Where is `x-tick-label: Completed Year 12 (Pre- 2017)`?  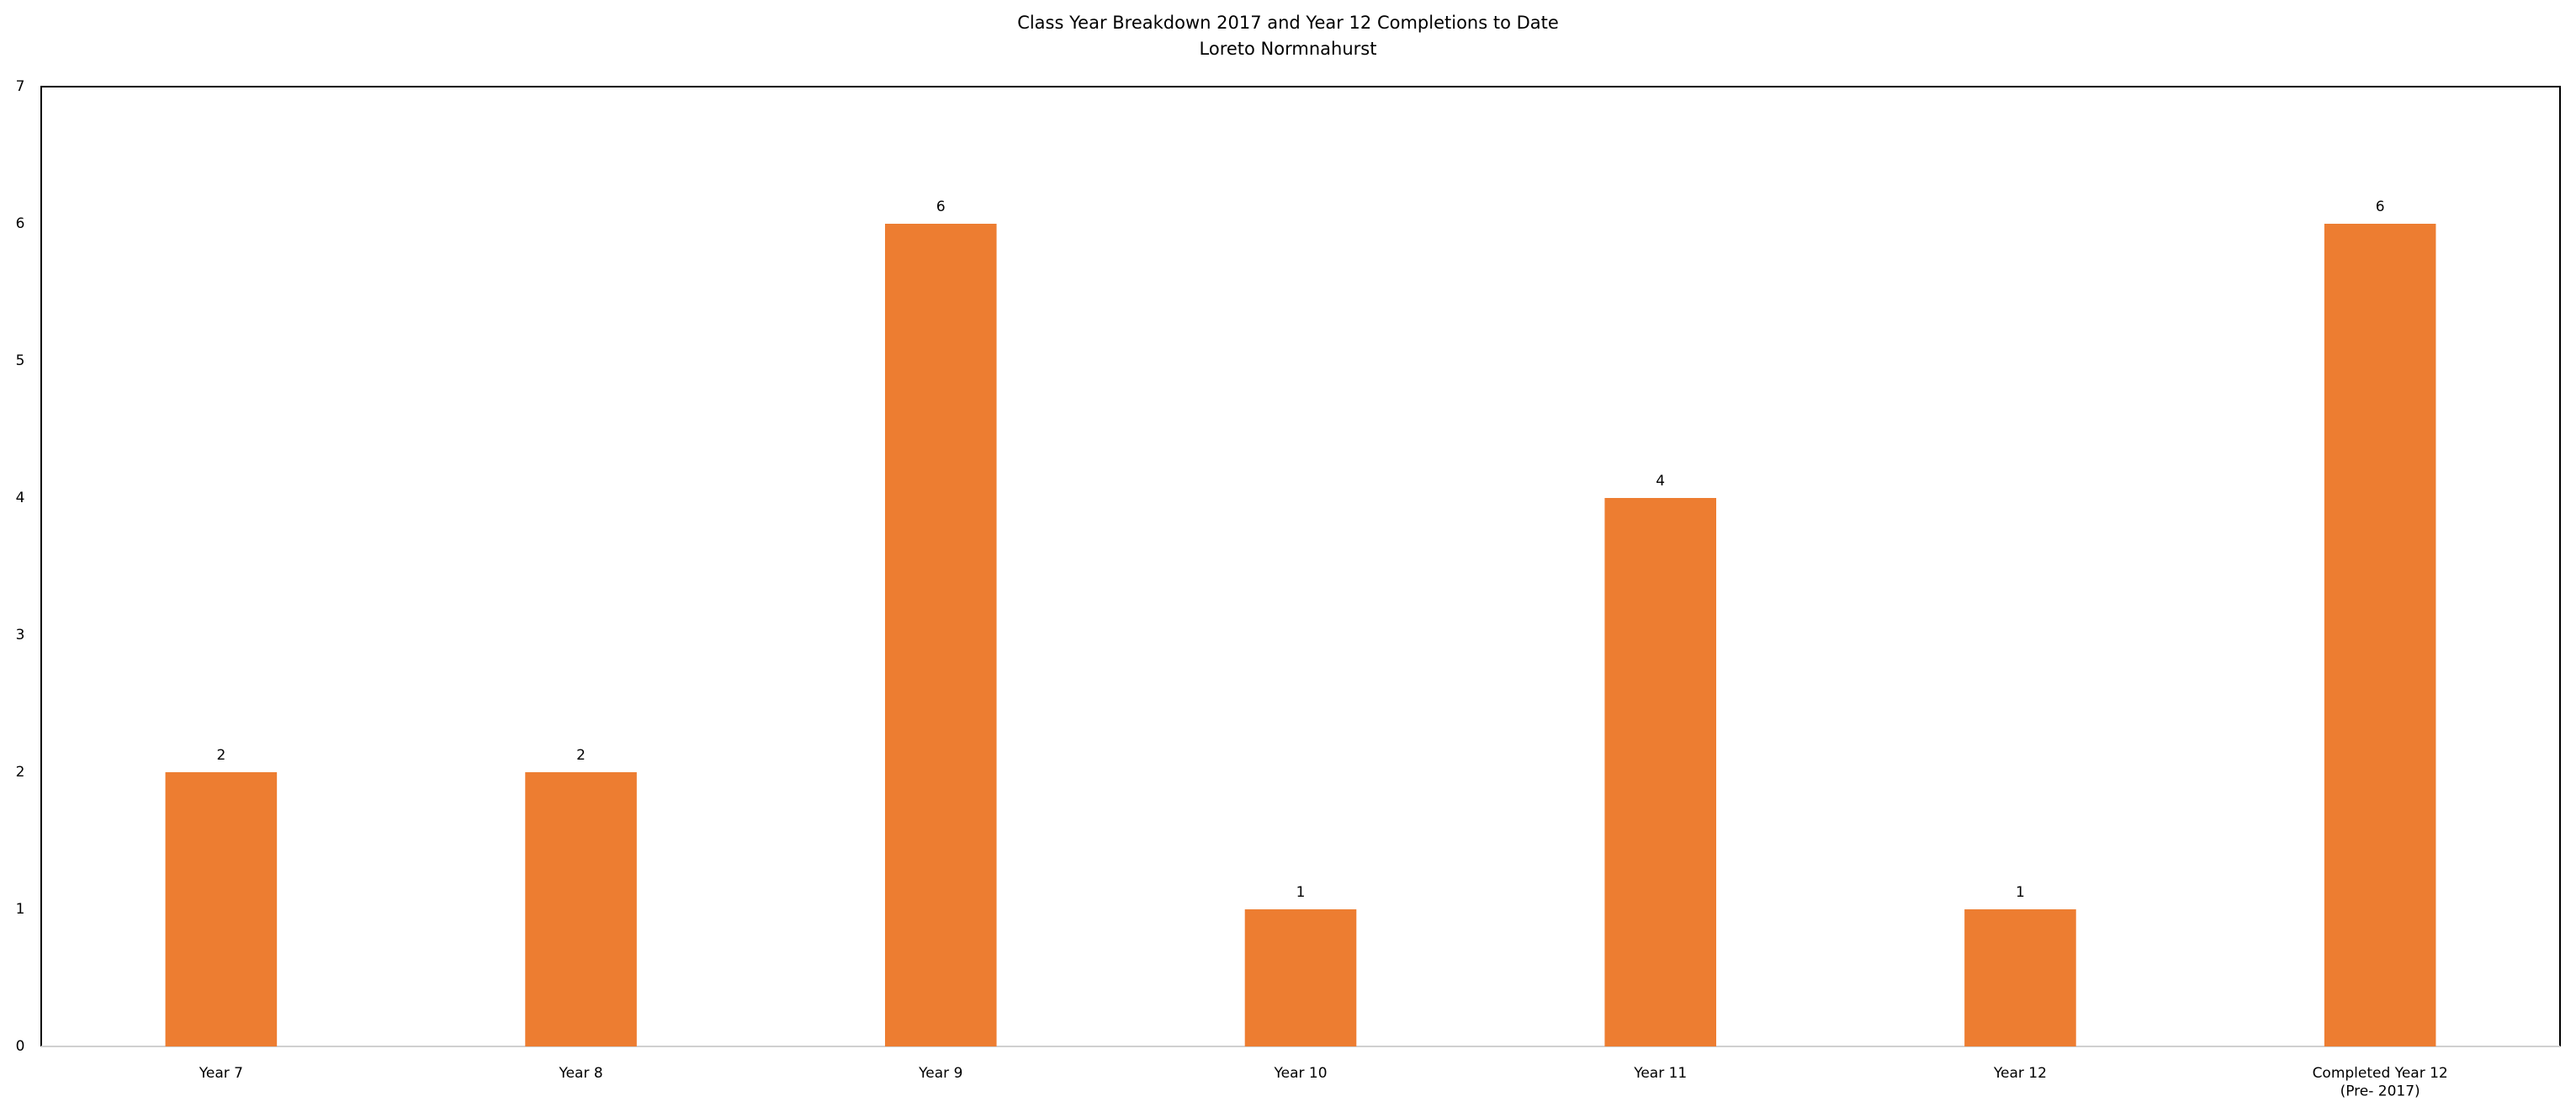 x-tick-label: Completed Year 12 (Pre- 2017) is located at coordinates (2380, 1082).